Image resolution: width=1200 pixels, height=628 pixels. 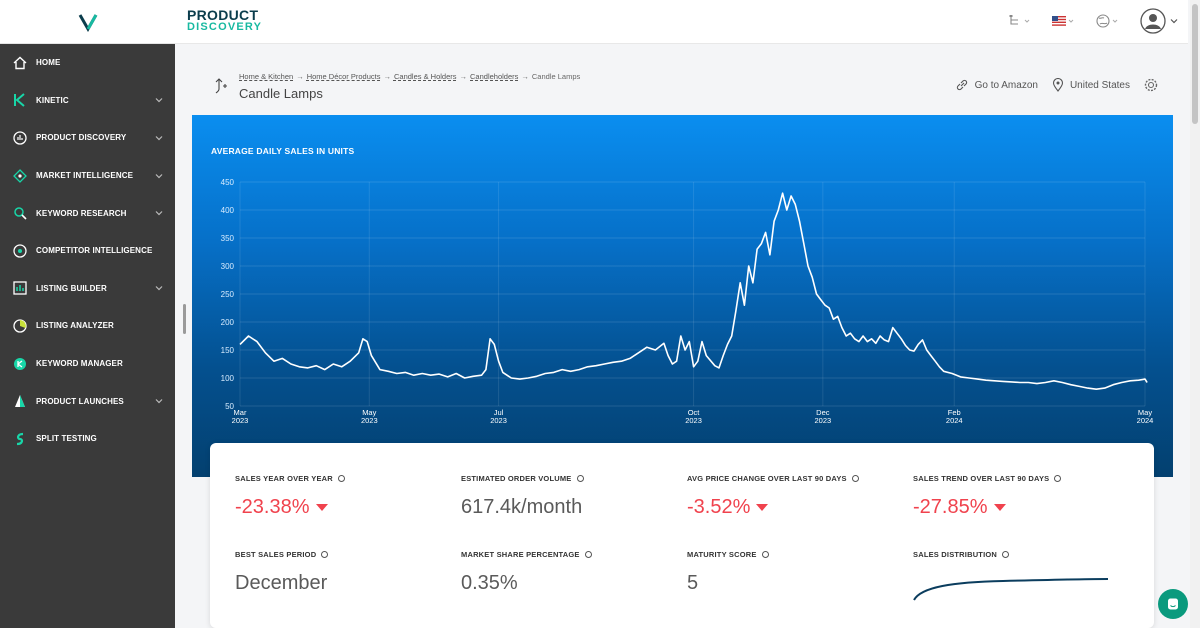 I want to click on sidebar-item-listing-analyzer: LISTING ANALYZER, so click(x=87, y=326).